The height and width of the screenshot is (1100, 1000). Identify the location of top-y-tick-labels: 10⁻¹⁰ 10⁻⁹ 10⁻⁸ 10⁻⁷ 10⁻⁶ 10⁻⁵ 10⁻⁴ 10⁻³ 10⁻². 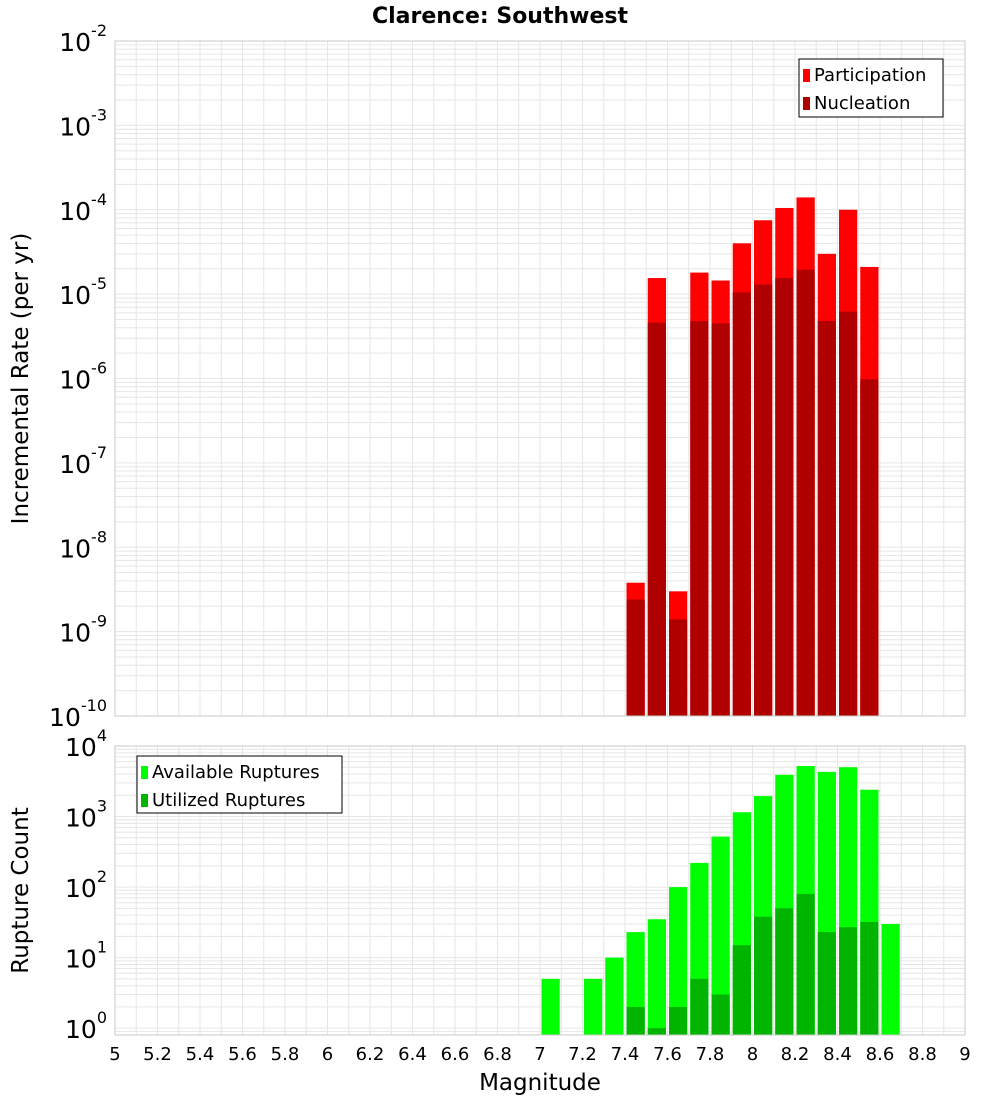
(78, 376).